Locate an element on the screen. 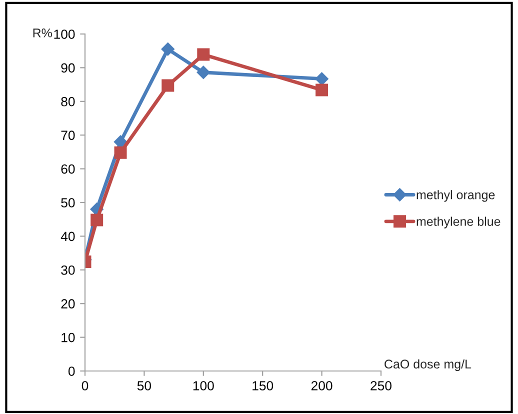 The height and width of the screenshot is (414, 518). x-tick-label: 100 is located at coordinates (203, 385).